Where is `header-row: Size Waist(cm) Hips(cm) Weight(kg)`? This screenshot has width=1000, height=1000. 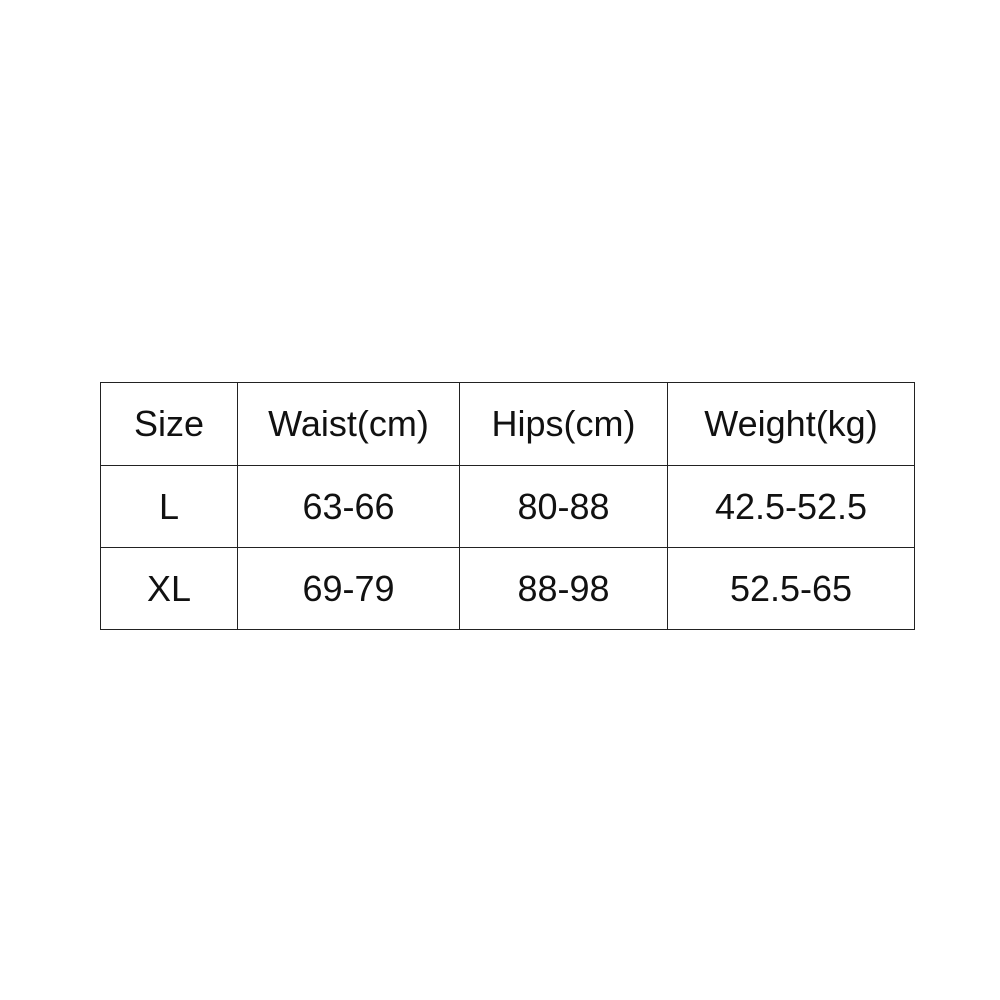 header-row: Size Waist(cm) Hips(cm) Weight(kg) is located at coordinates (507, 424).